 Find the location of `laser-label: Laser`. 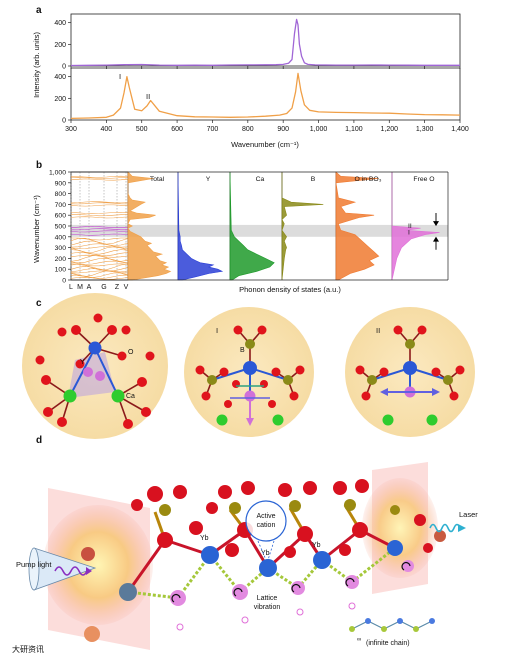

laser-label: Laser is located at coordinates (468, 514).